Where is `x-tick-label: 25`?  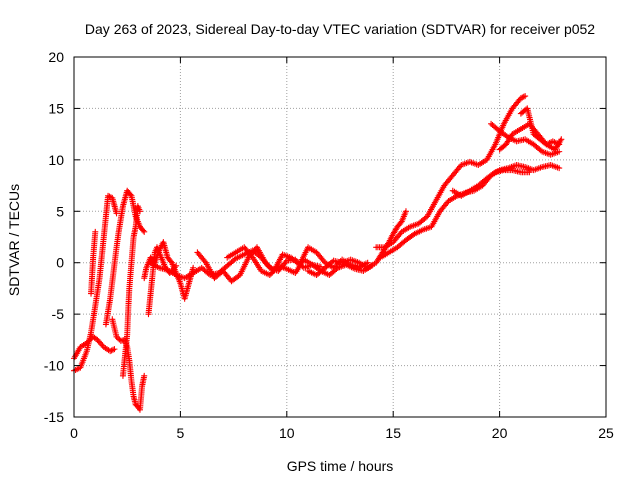
x-tick-label: 25 is located at coordinates (606, 433).